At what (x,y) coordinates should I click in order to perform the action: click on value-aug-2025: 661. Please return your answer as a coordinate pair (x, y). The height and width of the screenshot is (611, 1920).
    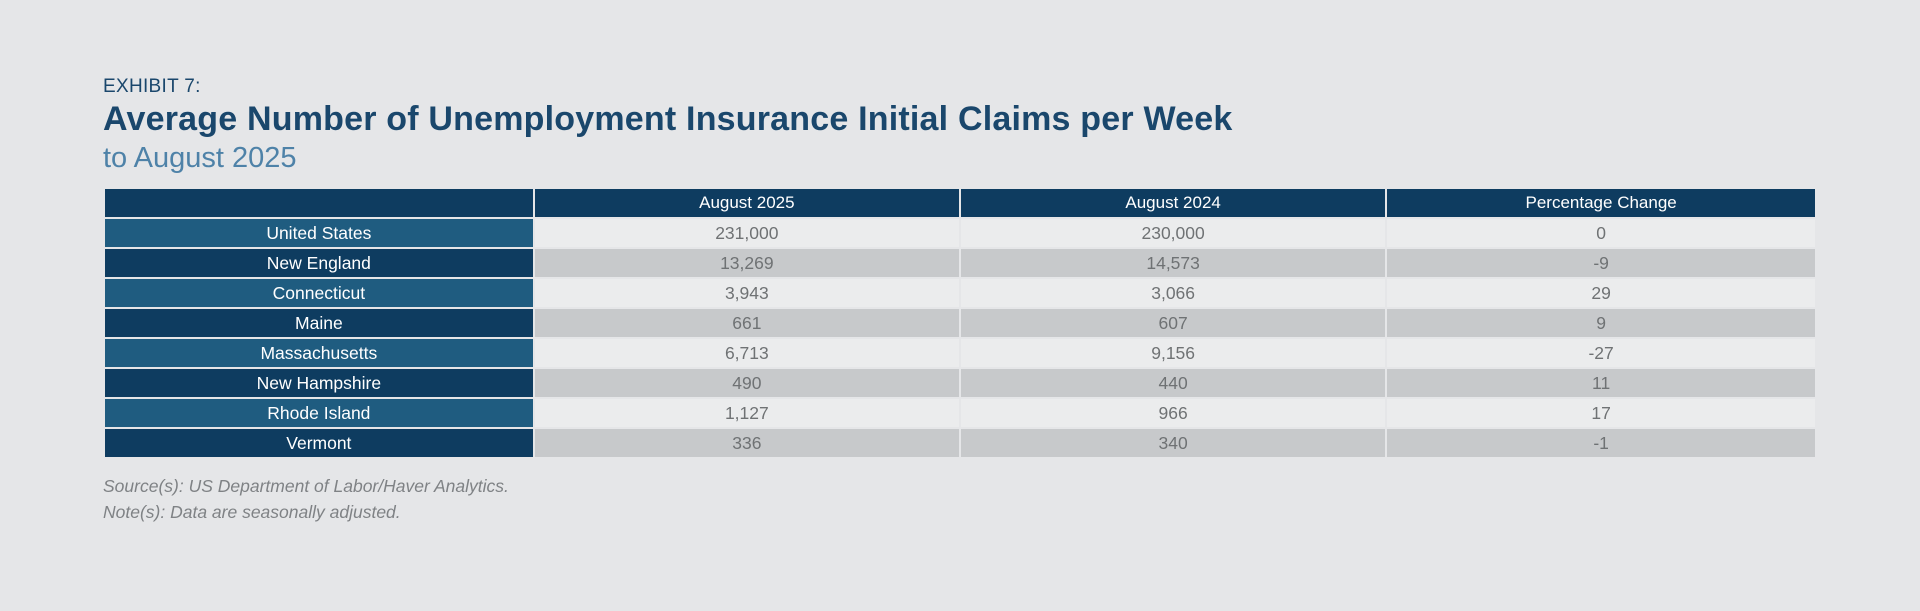
    Looking at the image, I should click on (746, 323).